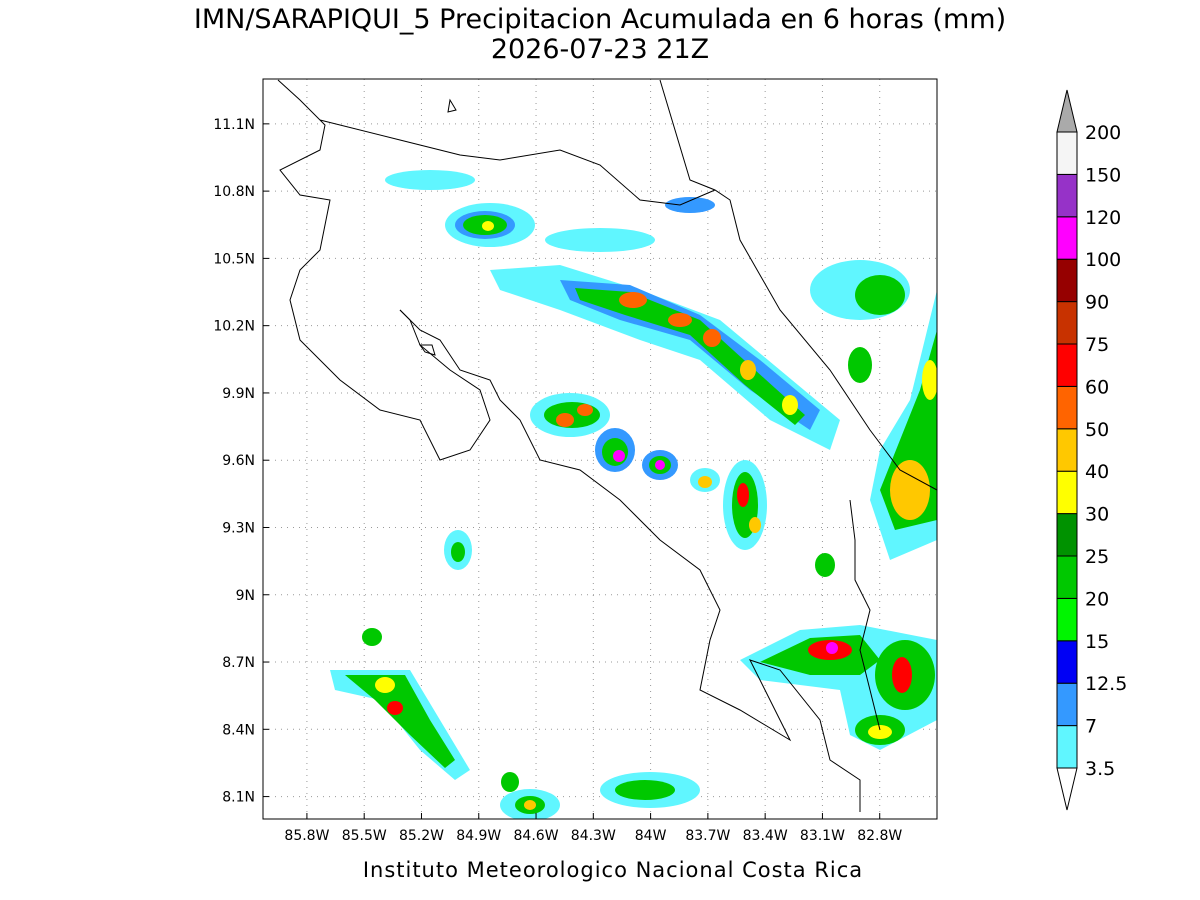  I want to click on map-subtitle: 2026-07-23 21Z, so click(600, 49).